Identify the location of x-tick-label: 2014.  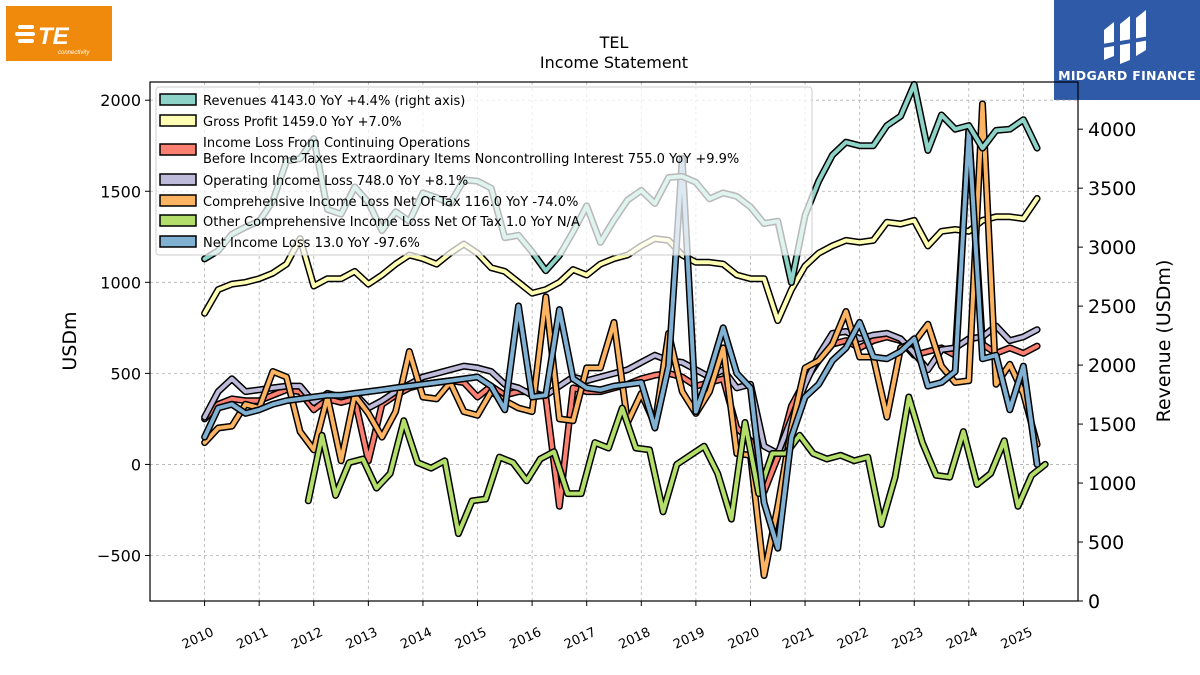
(416, 639).